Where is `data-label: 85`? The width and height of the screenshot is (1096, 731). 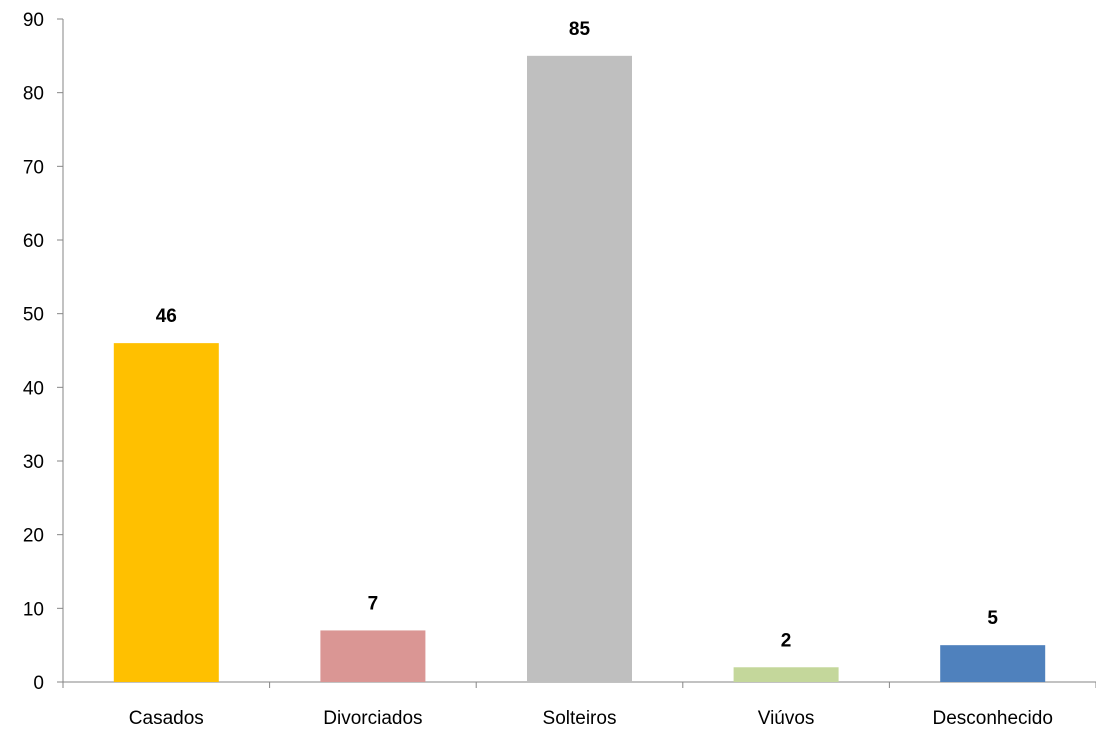
data-label: 85 is located at coordinates (580, 29).